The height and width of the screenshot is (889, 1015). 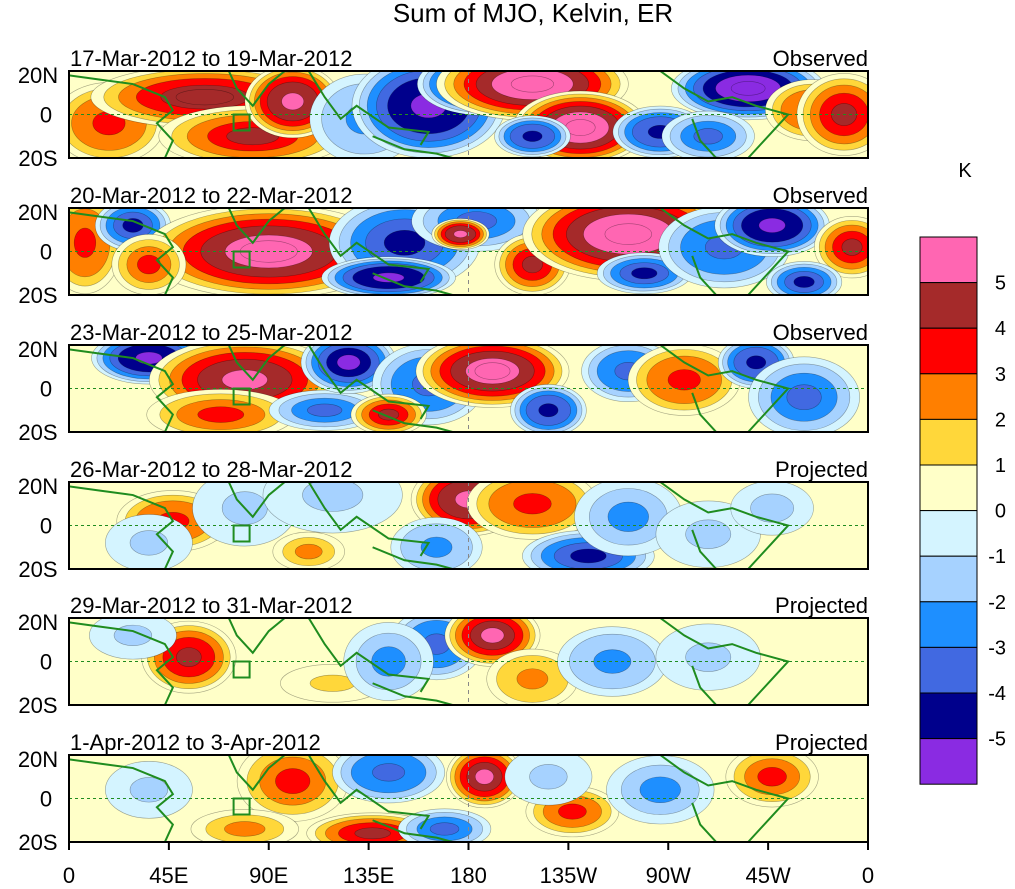 I want to click on colorbar-tick-label: -3, so click(x=997, y=648).